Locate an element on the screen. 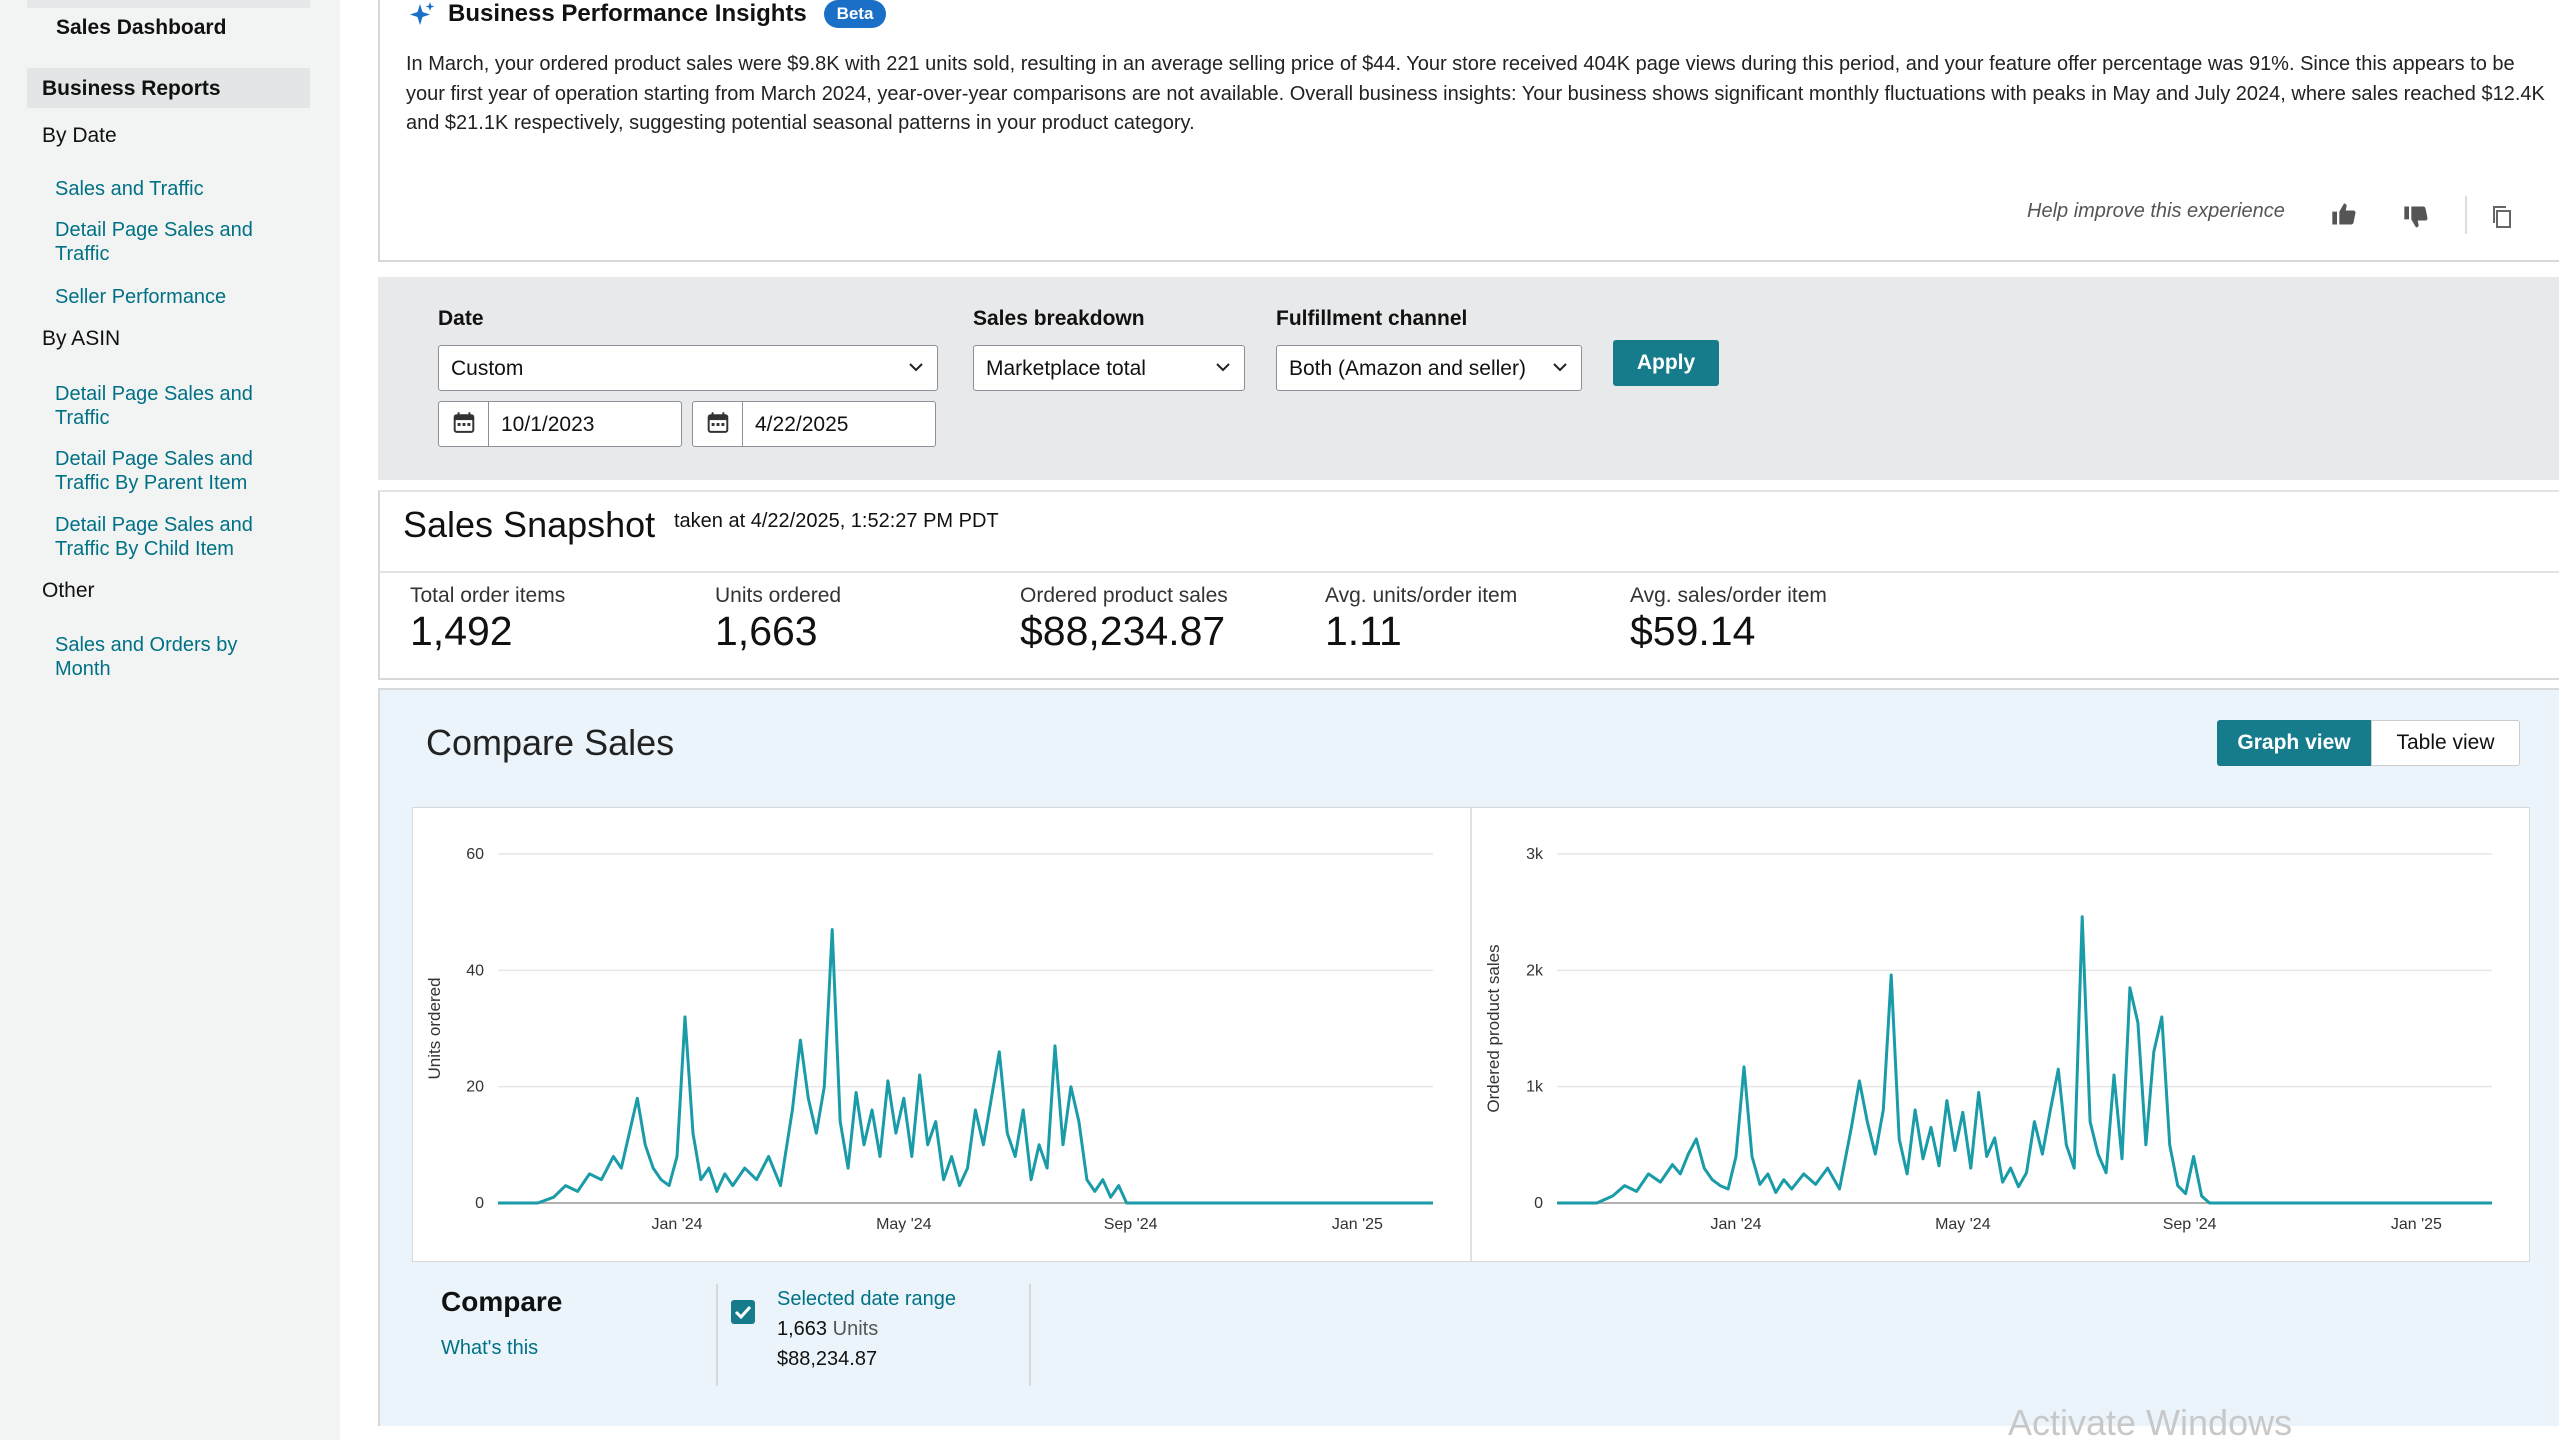 This screenshot has width=2559, height=1444. start-date-input: 10/1/2023 is located at coordinates (560, 424).